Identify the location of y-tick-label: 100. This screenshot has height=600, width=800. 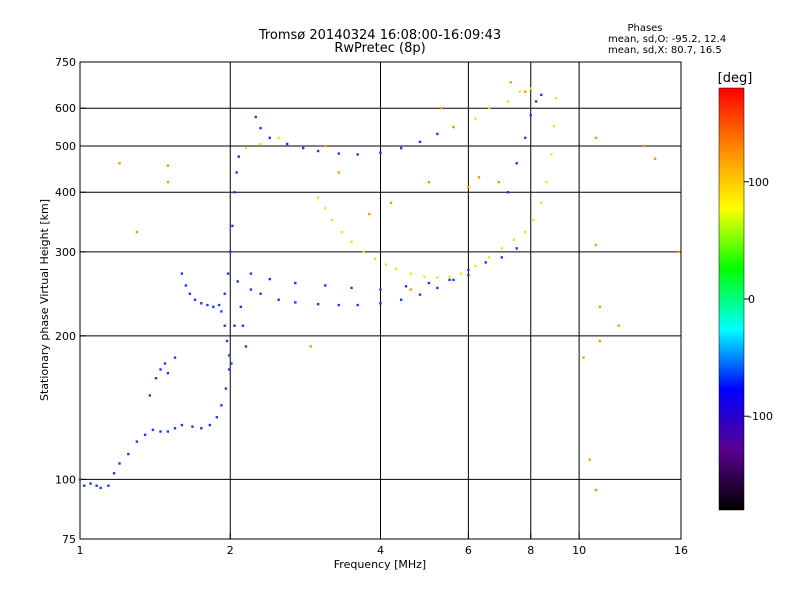
(65, 479).